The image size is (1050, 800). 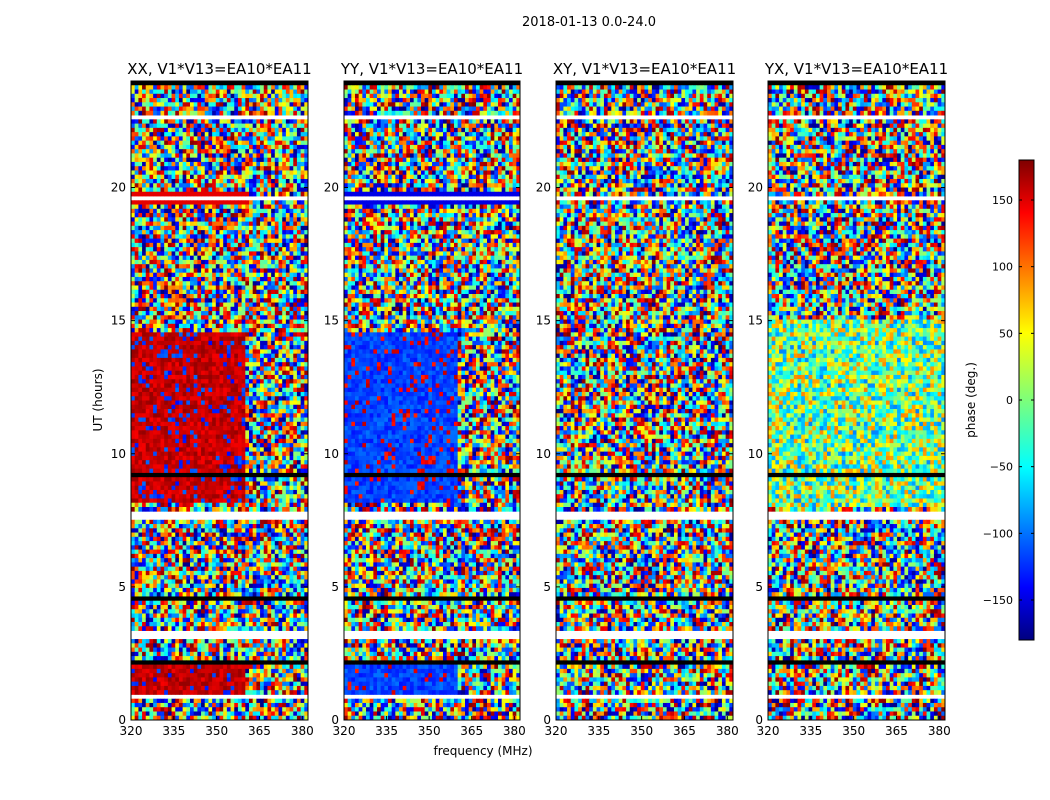 I want to click on colorbar-tick-label: 100, so click(x=1002, y=267).